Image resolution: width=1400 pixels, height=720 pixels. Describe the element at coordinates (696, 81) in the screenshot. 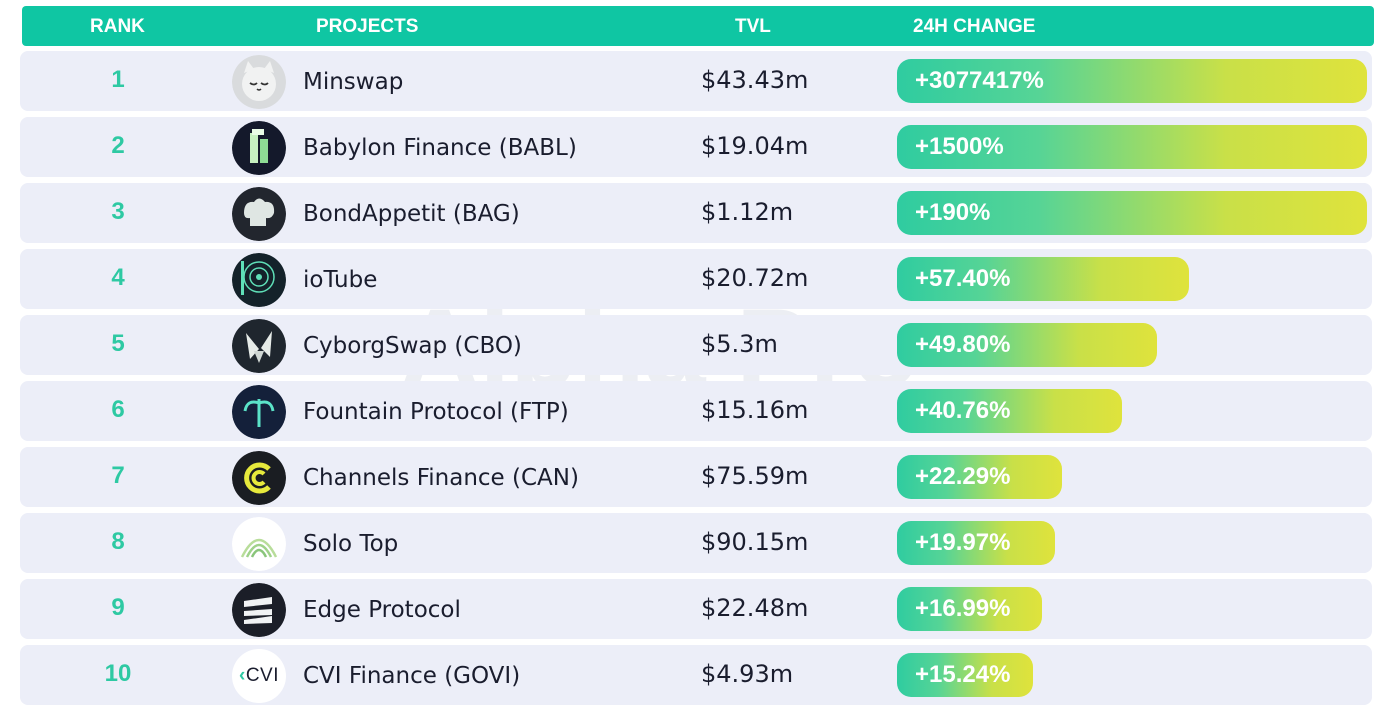

I see `table-row: 1 Minswap $43.43m +3077417%` at that location.